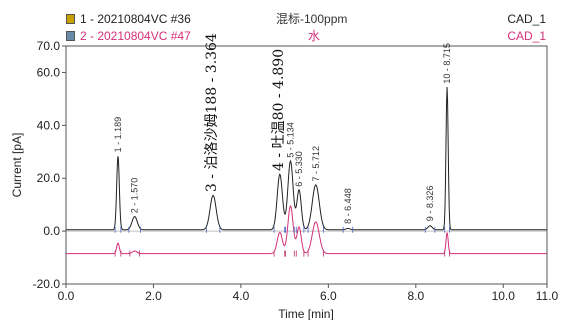 The width and height of the screenshot is (562, 320). I want to click on peak-label-3: 3 - 泊洛沙姆188 - 3.364, so click(212, 112).